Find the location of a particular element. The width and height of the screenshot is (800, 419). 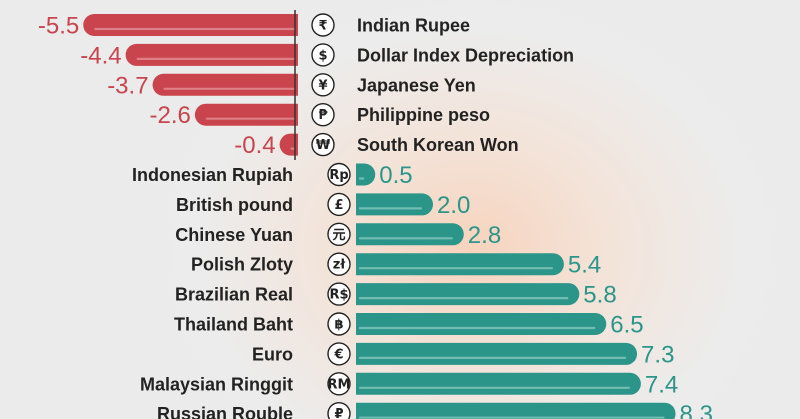

category-label: Dollar Index Depreciation is located at coordinates (465, 55).